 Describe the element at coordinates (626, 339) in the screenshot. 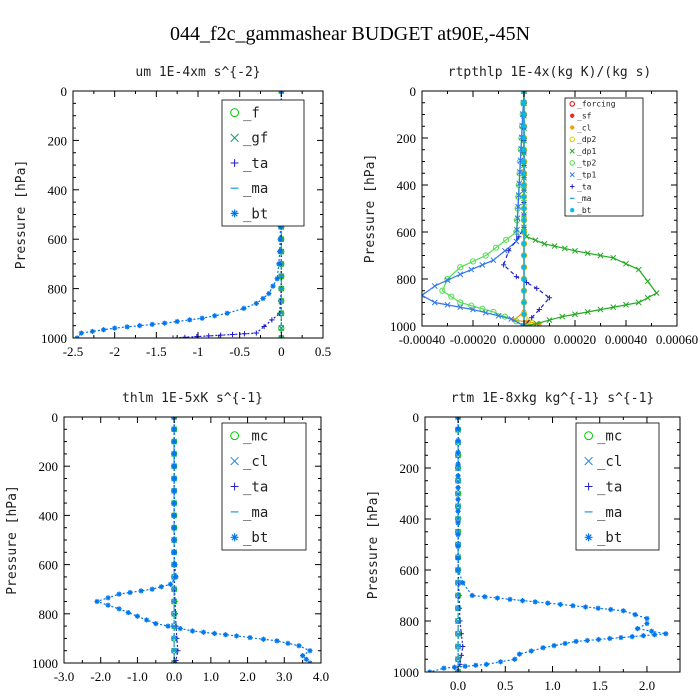

I see `x-tick-label: 0.00040` at that location.